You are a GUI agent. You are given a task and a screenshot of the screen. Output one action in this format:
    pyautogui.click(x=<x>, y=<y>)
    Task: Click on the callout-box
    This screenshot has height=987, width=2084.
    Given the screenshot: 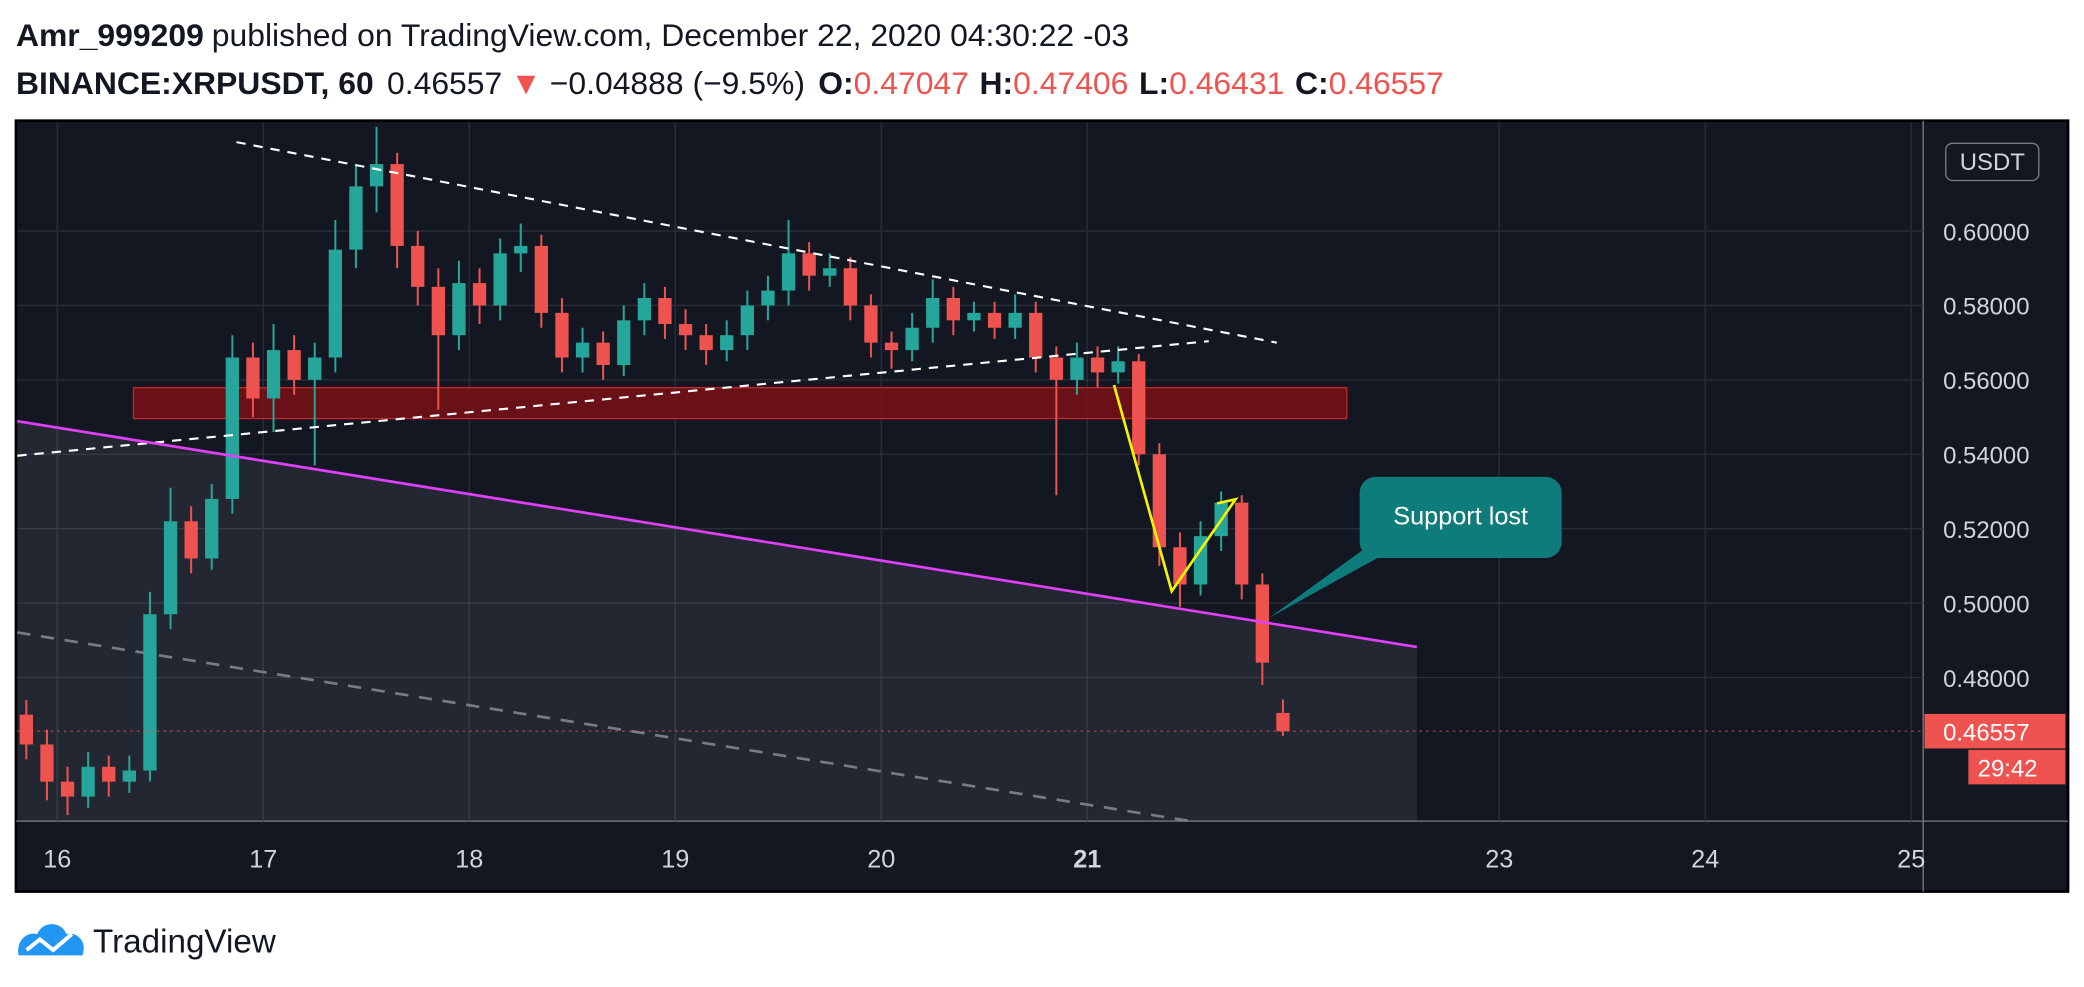 What is the action you would take?
    pyautogui.click(x=1460, y=517)
    